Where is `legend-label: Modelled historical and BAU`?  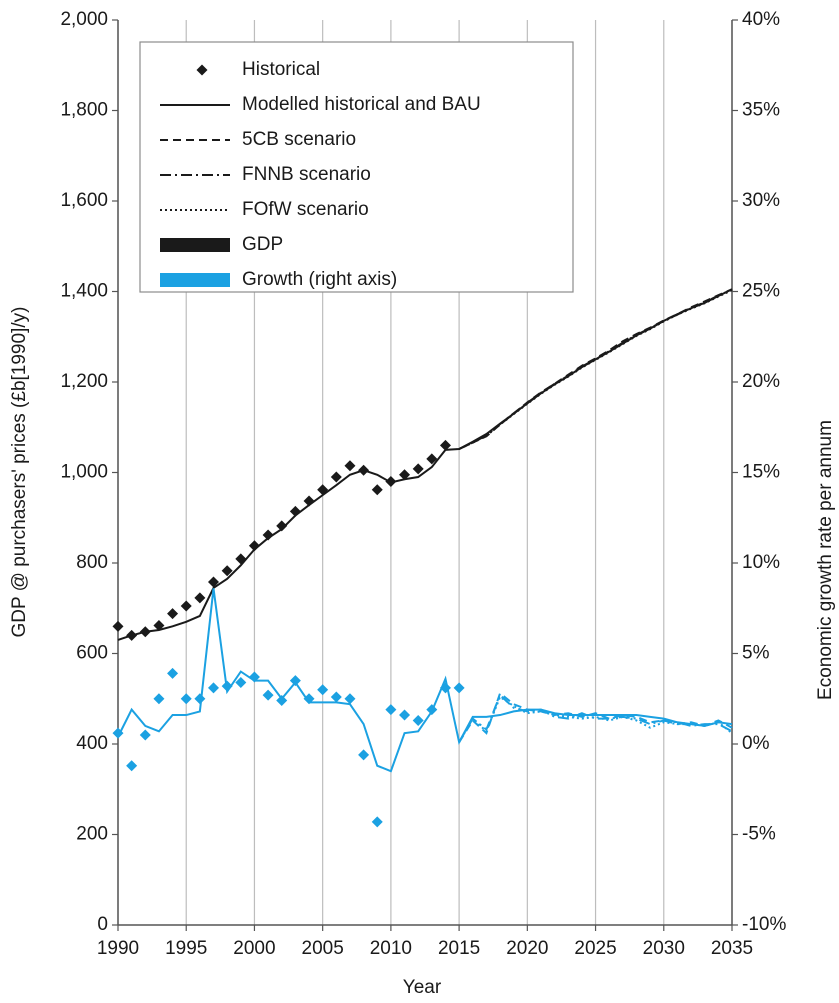 legend-label: Modelled historical and BAU is located at coordinates (361, 104).